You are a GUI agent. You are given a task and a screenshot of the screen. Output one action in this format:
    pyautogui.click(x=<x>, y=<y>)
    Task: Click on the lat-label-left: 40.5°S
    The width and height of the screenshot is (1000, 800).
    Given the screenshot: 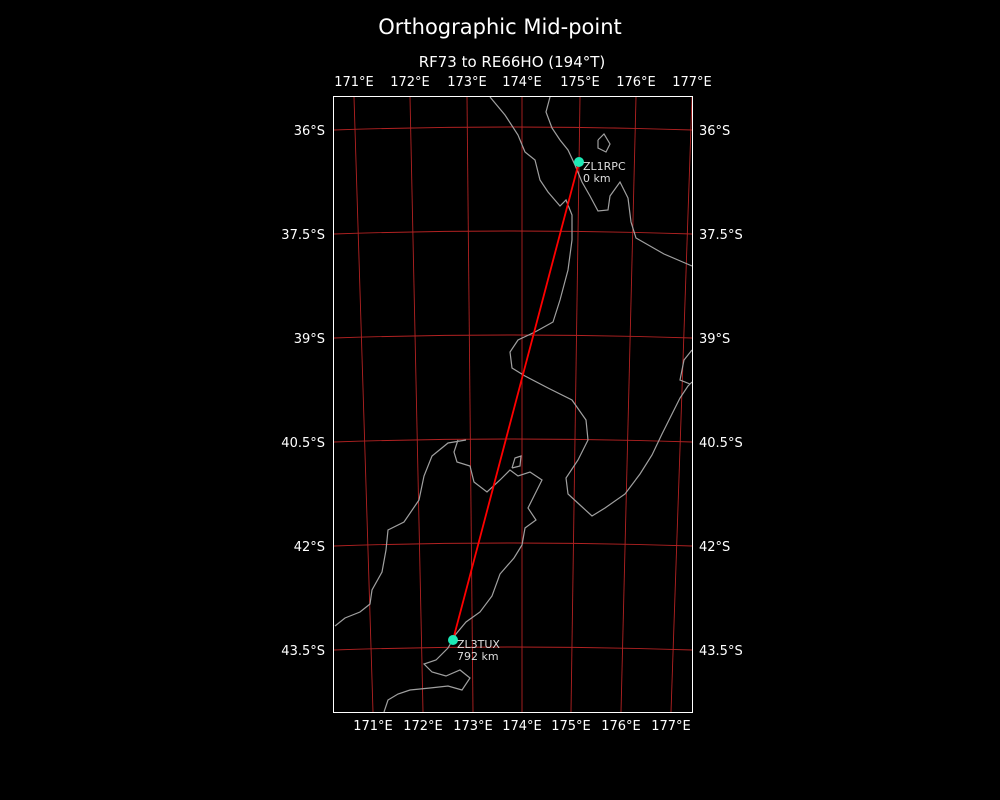 What is the action you would take?
    pyautogui.click(x=303, y=443)
    